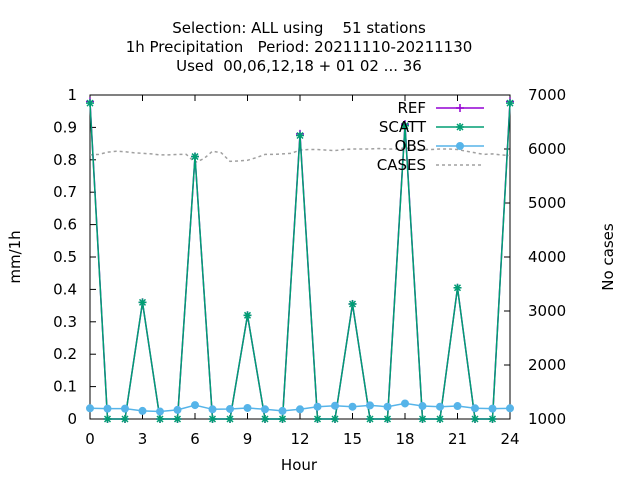 The width and height of the screenshot is (640, 480). Describe the element at coordinates (72, 95) in the screenshot. I see `y-tick-label: 1` at that location.